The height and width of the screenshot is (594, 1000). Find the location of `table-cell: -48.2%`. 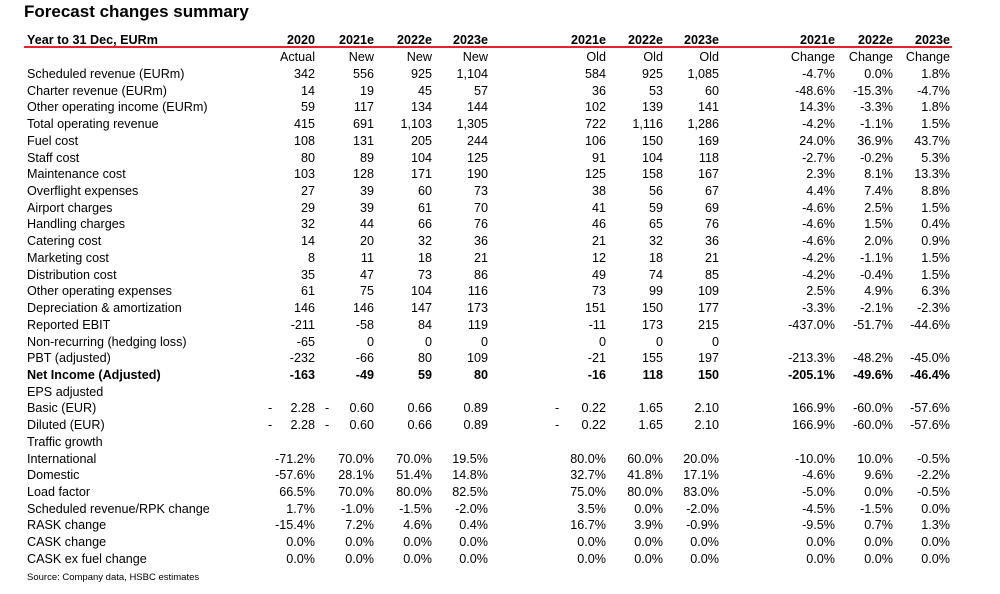

table-cell: -48.2% is located at coordinates (873, 358).